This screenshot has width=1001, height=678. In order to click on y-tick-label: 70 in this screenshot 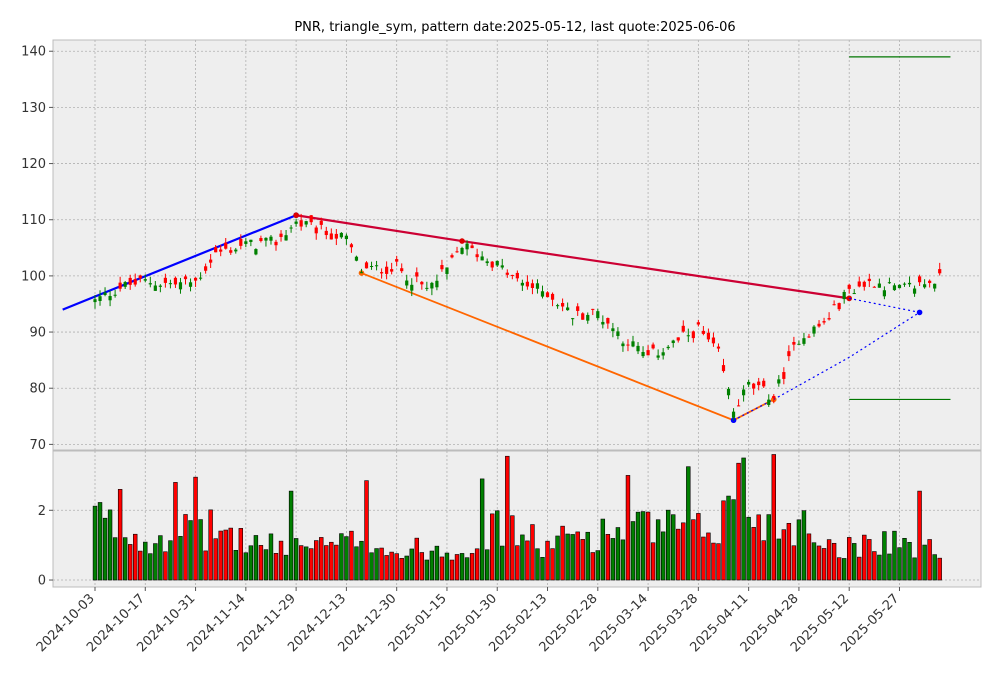, I will do `click(37, 445)`.